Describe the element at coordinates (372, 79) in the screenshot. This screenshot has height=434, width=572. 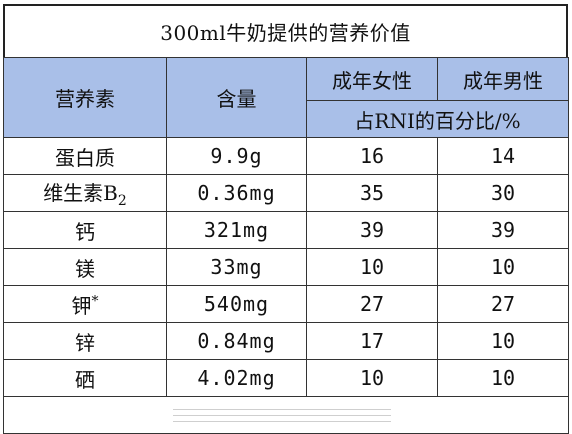
I see `header-adult-female: 成年女性` at that location.